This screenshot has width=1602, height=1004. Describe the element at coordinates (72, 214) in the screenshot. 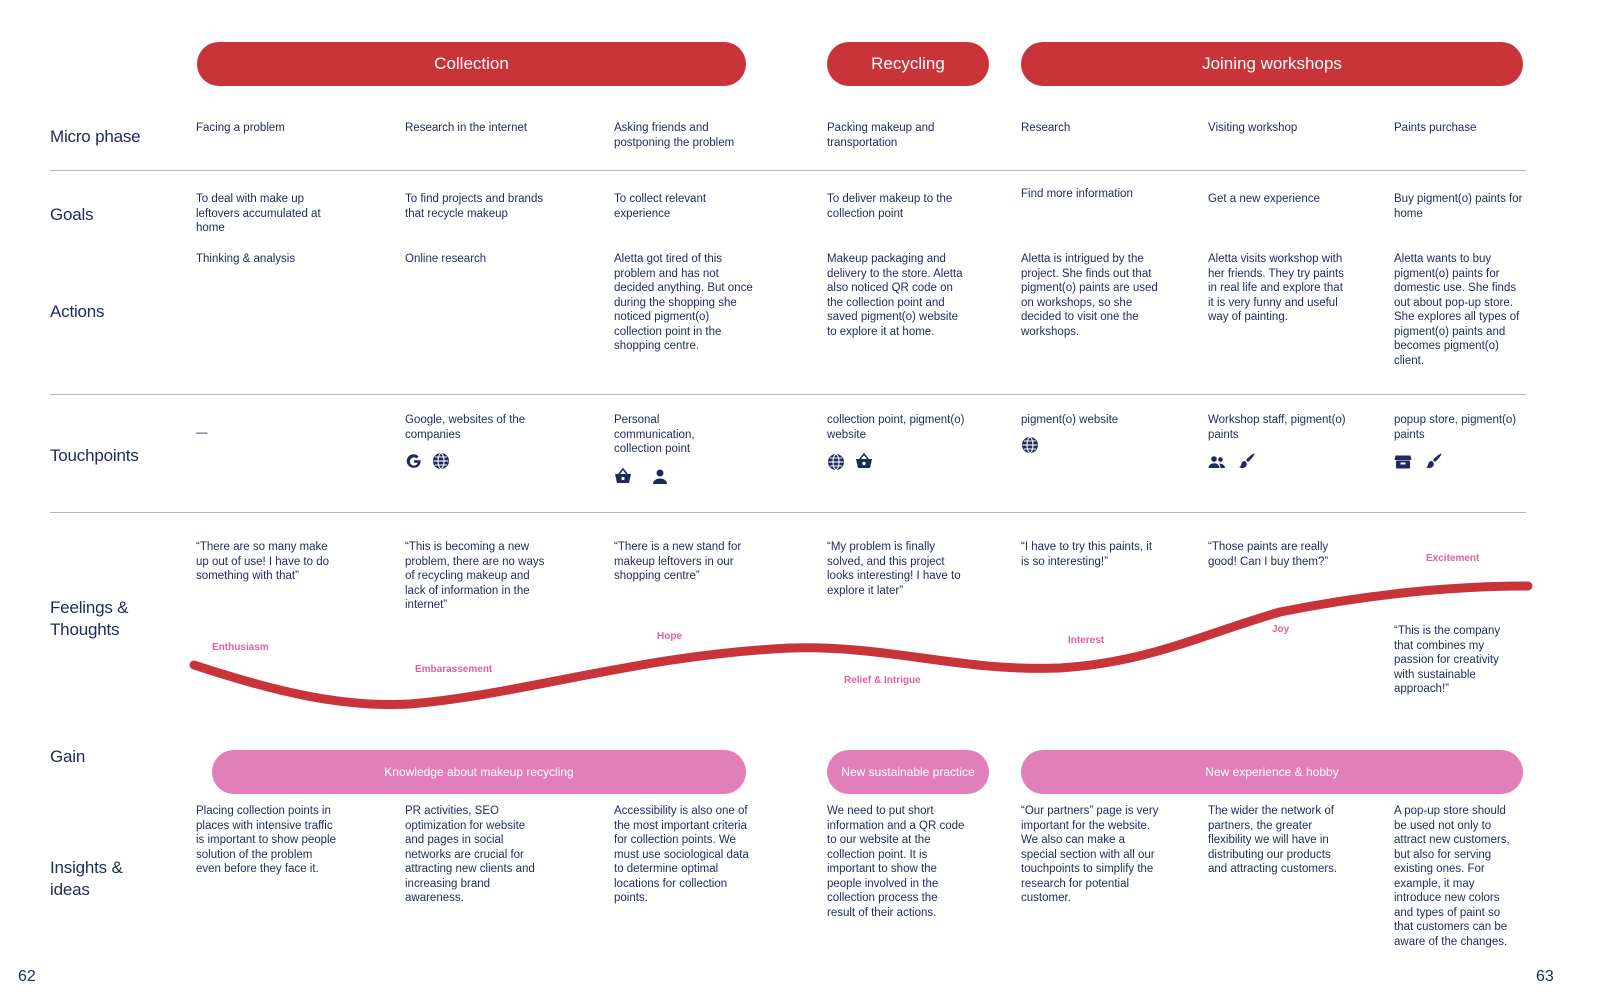

I see `row-label-goals: Goals` at that location.